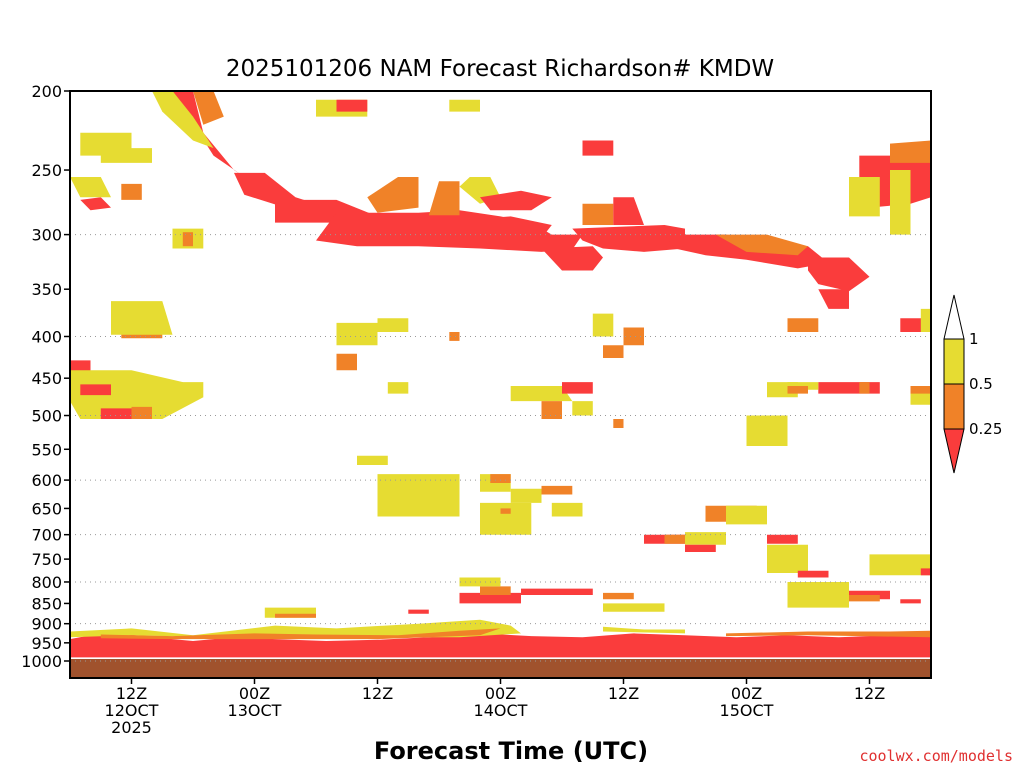 The height and width of the screenshot is (768, 1024). What do you see at coordinates (936, 756) in the screenshot?
I see `credit-text: coolwx.com/models` at bounding box center [936, 756].